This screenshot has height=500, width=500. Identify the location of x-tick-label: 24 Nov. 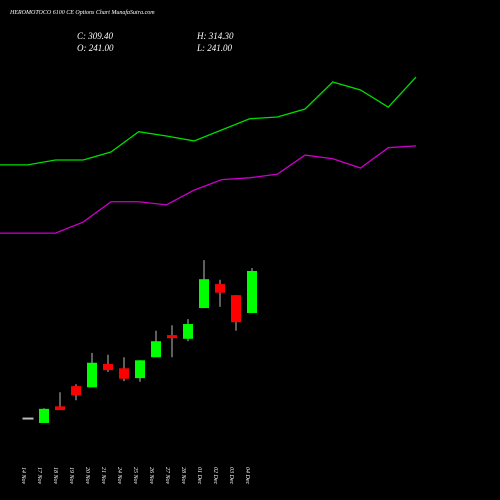
(119, 476).